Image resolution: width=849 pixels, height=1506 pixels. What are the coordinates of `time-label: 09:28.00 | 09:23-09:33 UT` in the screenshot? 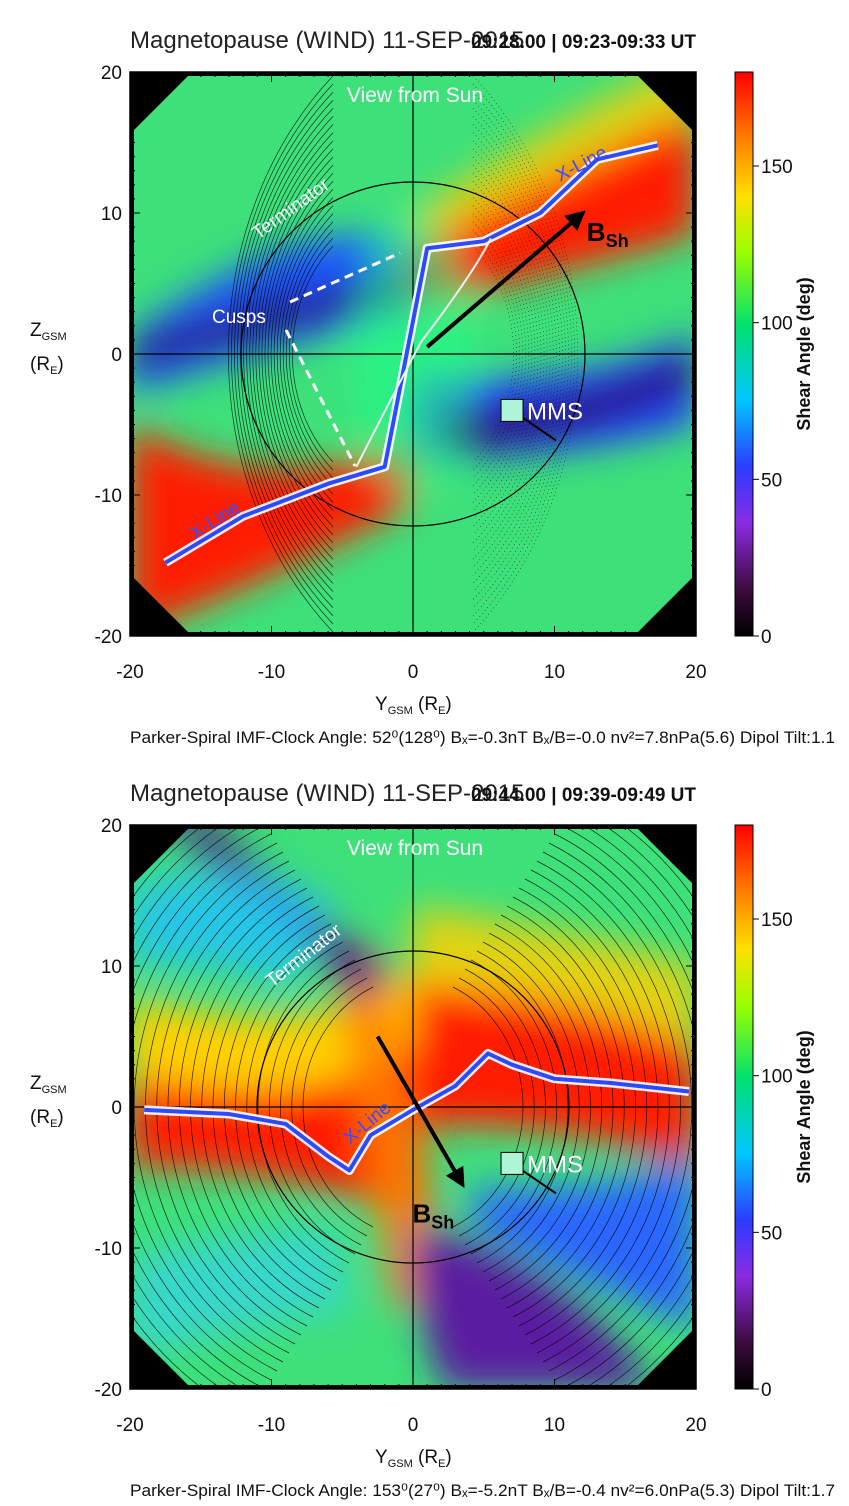 It's located at (583, 42).